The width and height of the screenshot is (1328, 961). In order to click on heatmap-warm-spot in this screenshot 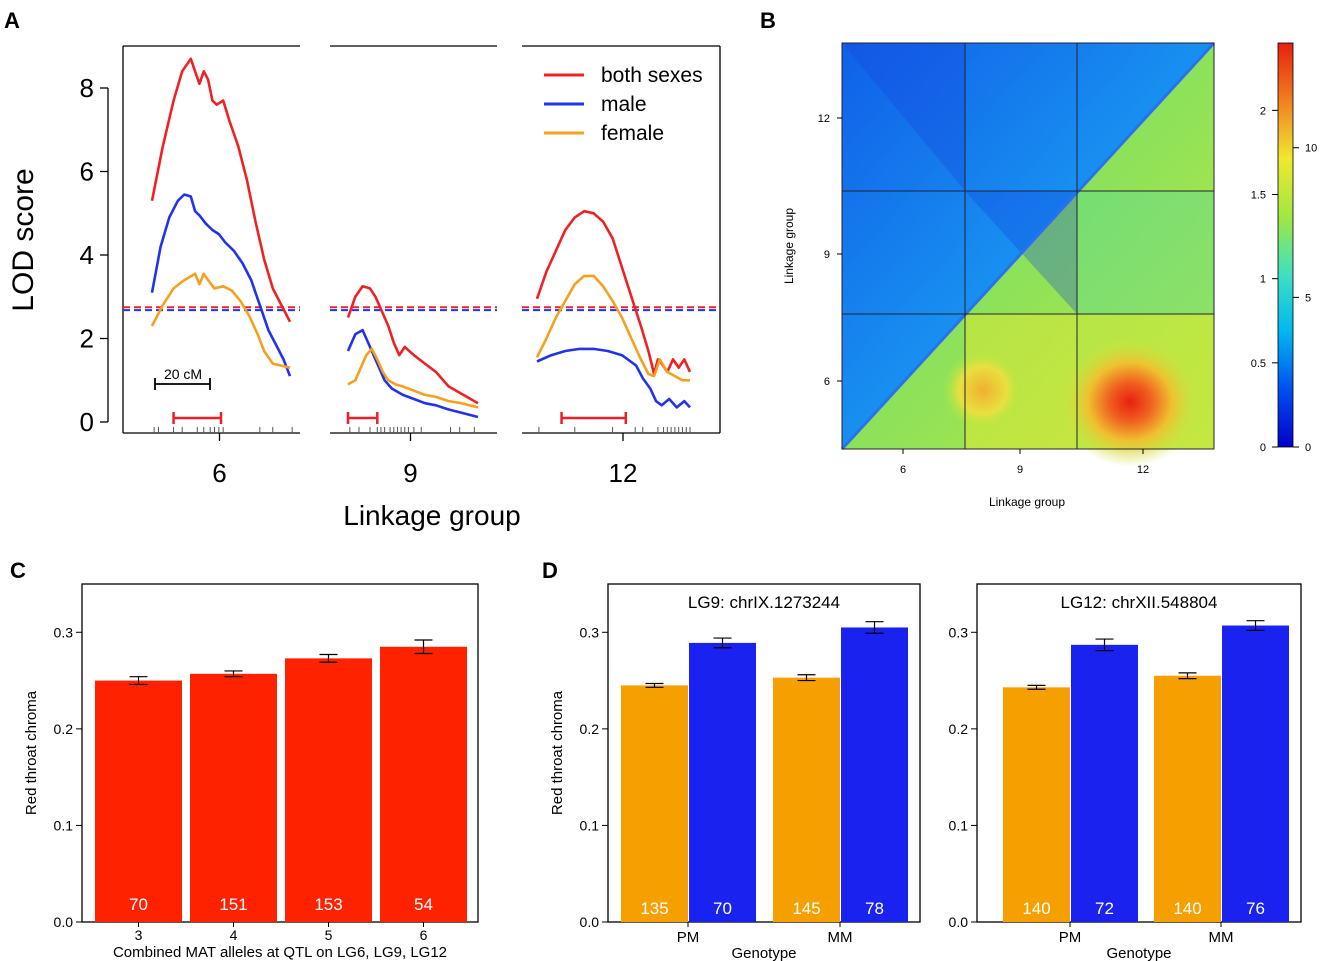, I will do `click(983, 390)`.